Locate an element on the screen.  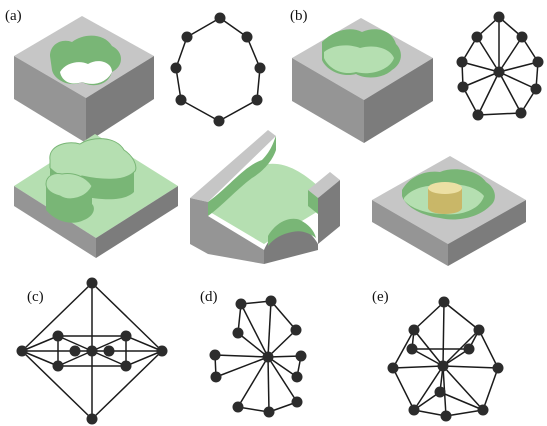
graph-a is located at coordinates (218, 69).